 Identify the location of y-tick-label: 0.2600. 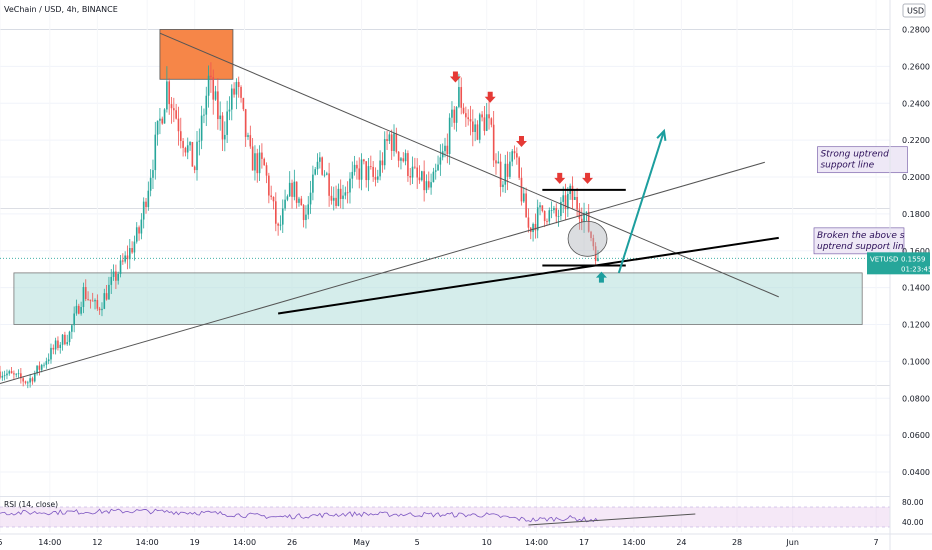
(916, 66).